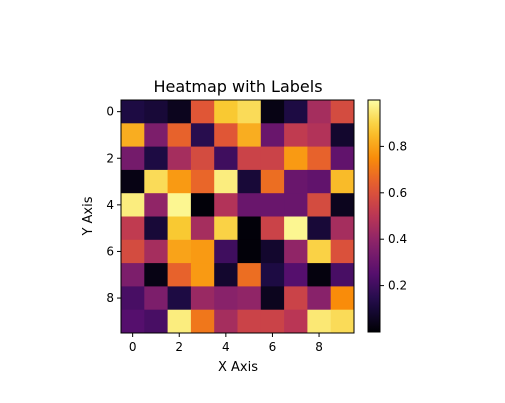 Image resolution: width=505 pixels, height=403 pixels. Describe the element at coordinates (397, 286) in the screenshot. I see `colorbar-tick-label: 0.2` at that location.